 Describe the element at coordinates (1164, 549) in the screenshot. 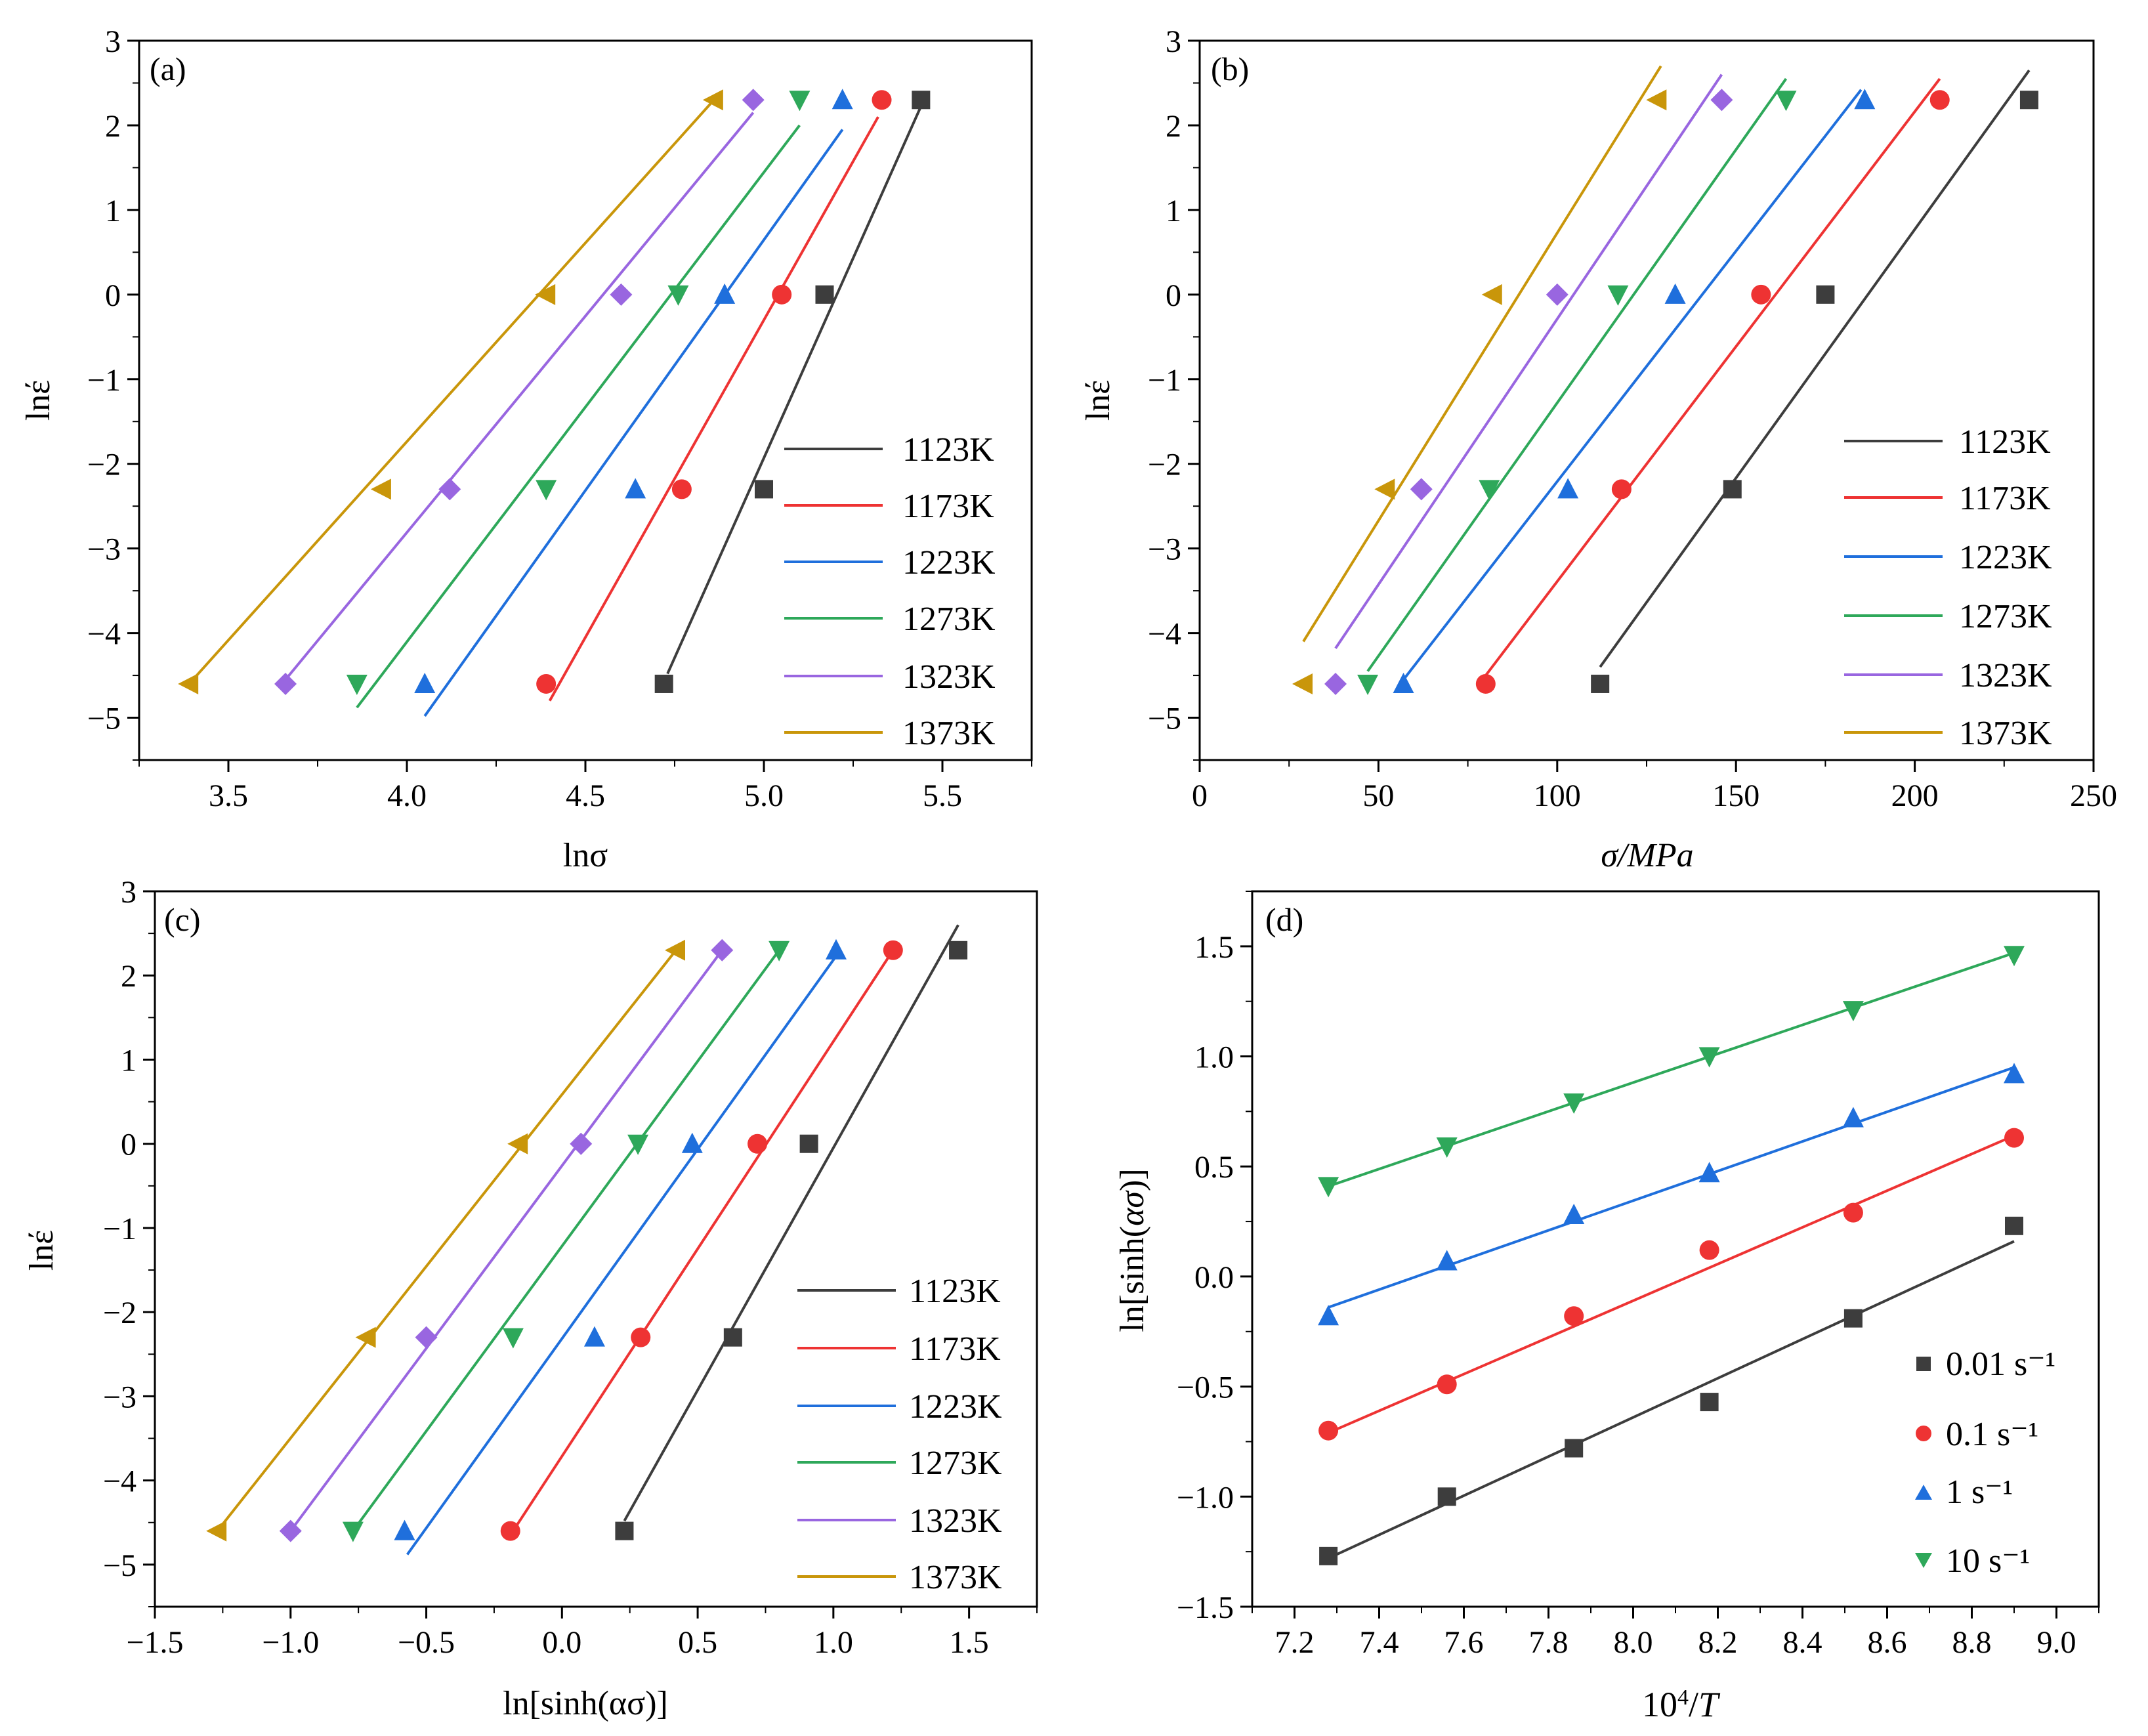

I see `y-tick-label: −3` at that location.